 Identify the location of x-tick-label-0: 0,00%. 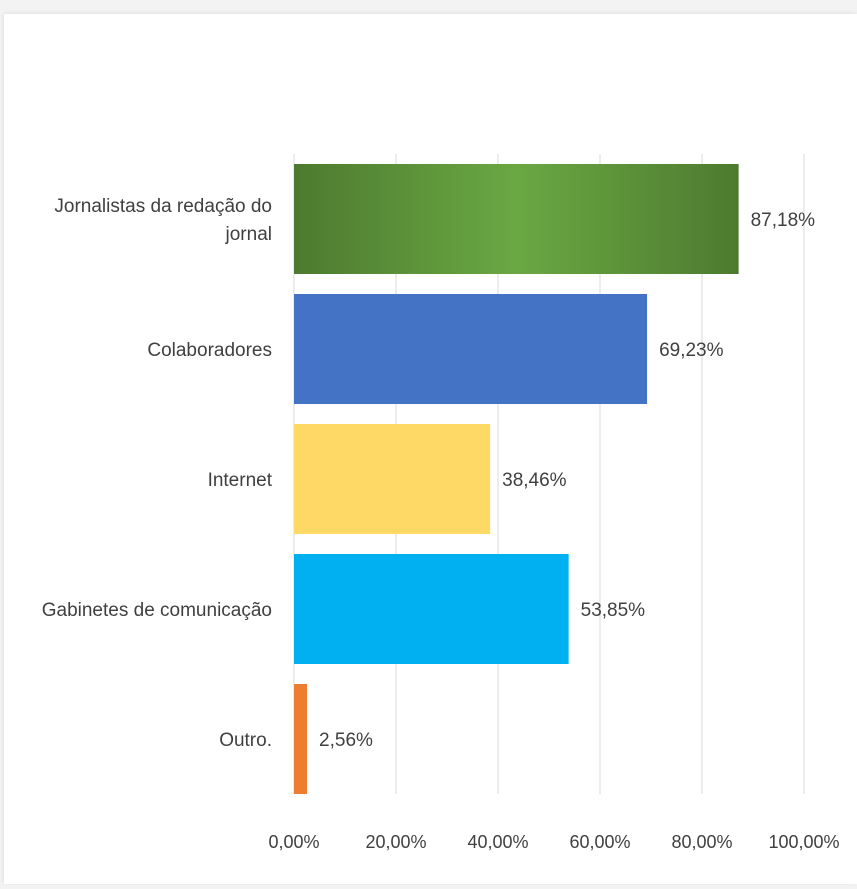
(293, 842).